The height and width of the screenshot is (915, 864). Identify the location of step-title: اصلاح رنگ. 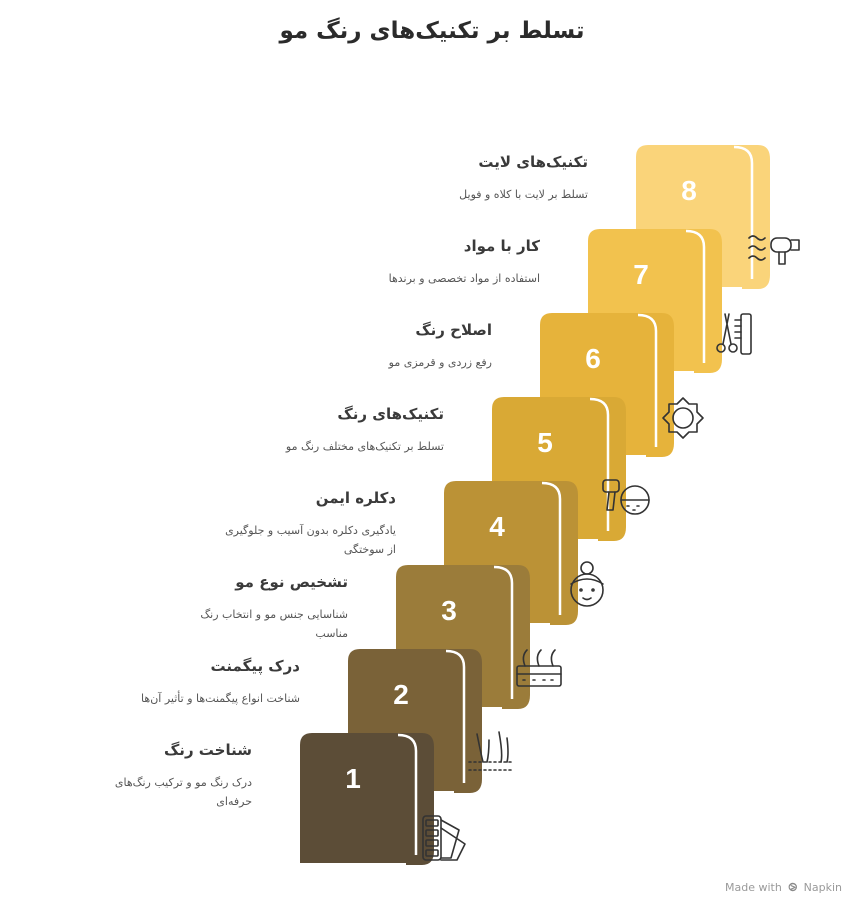
(453, 330).